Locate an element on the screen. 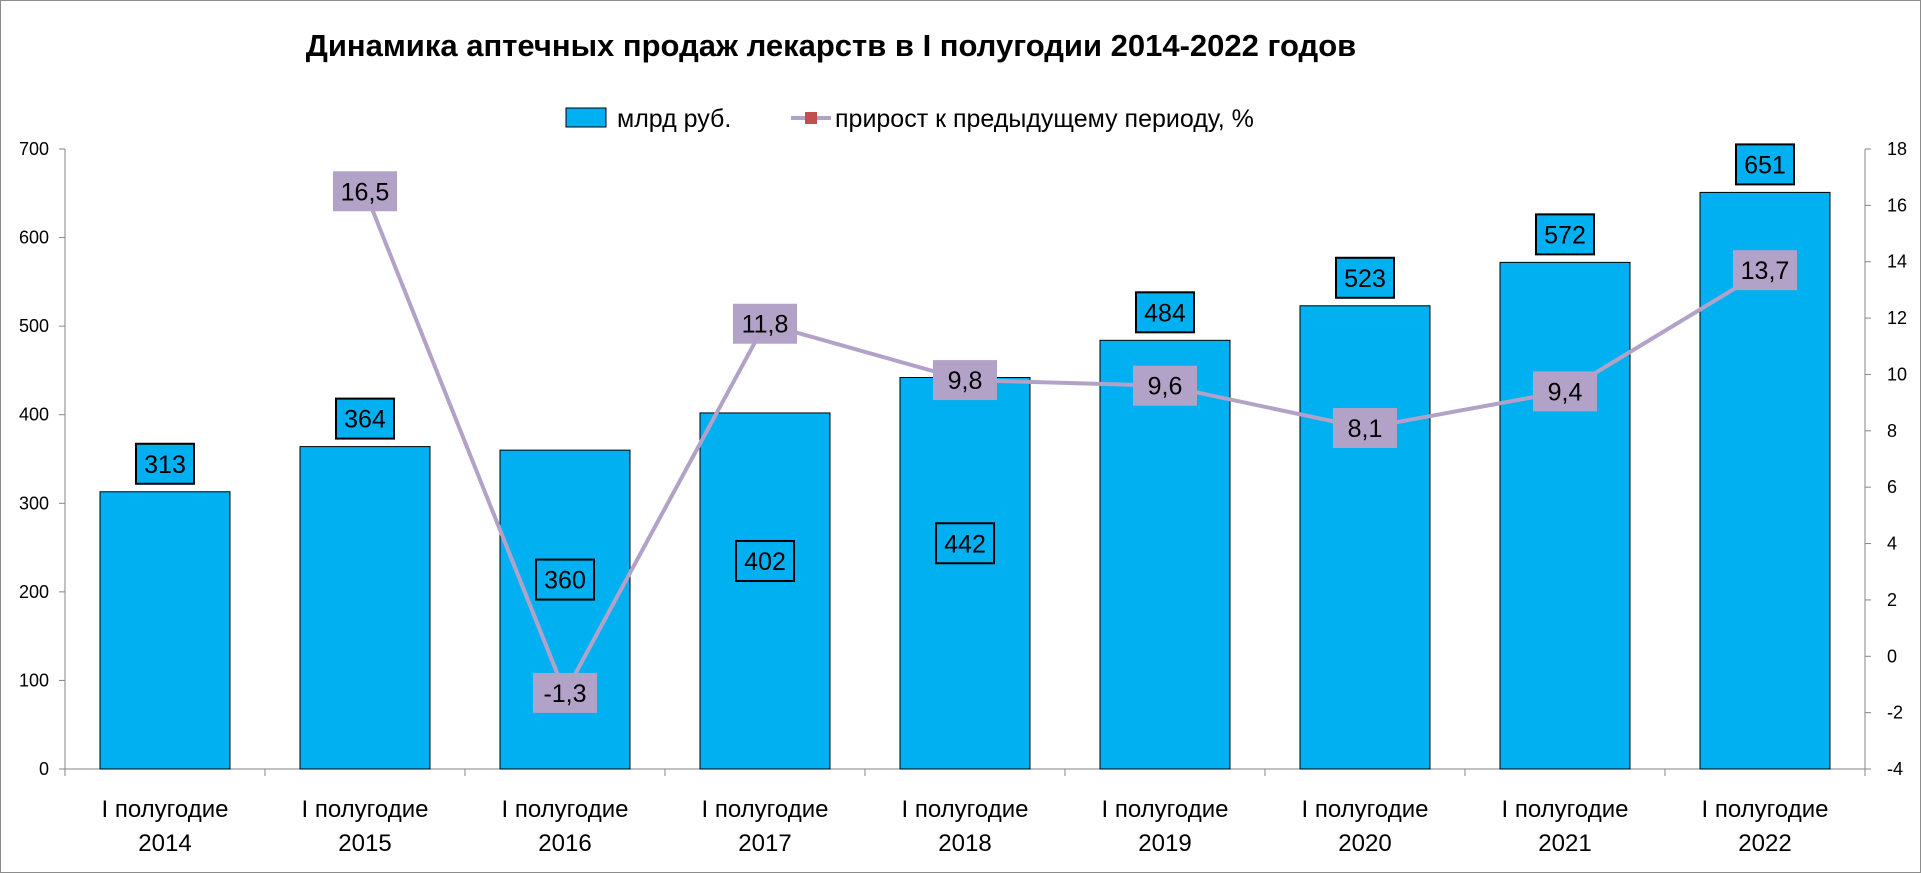 This screenshot has width=1921, height=873. x-tick-label-line2: 2014 is located at coordinates (164, 843).